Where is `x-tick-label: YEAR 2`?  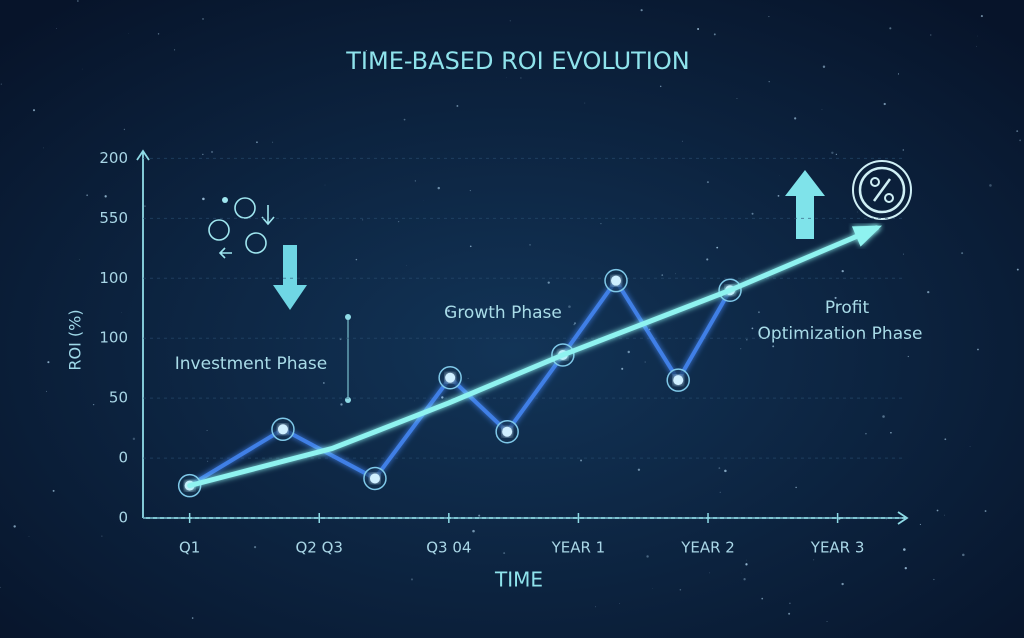 x-tick-label: YEAR 2 is located at coordinates (707, 548).